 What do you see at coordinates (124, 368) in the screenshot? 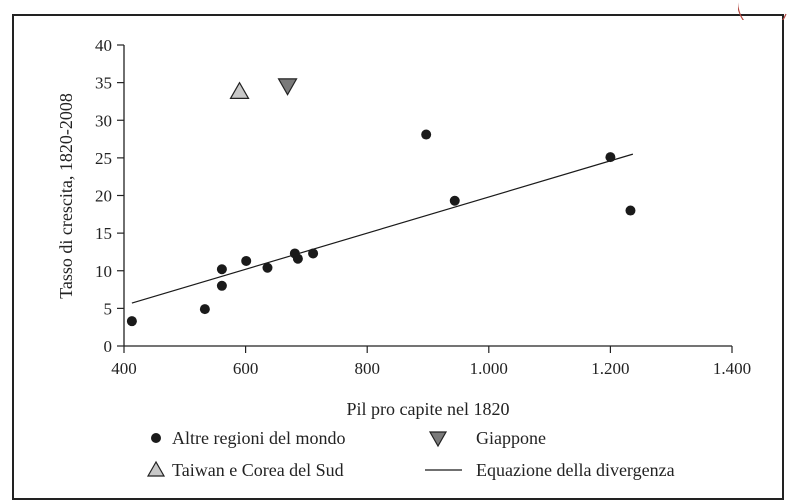
I see `x-tick-label: 400` at bounding box center [124, 368].